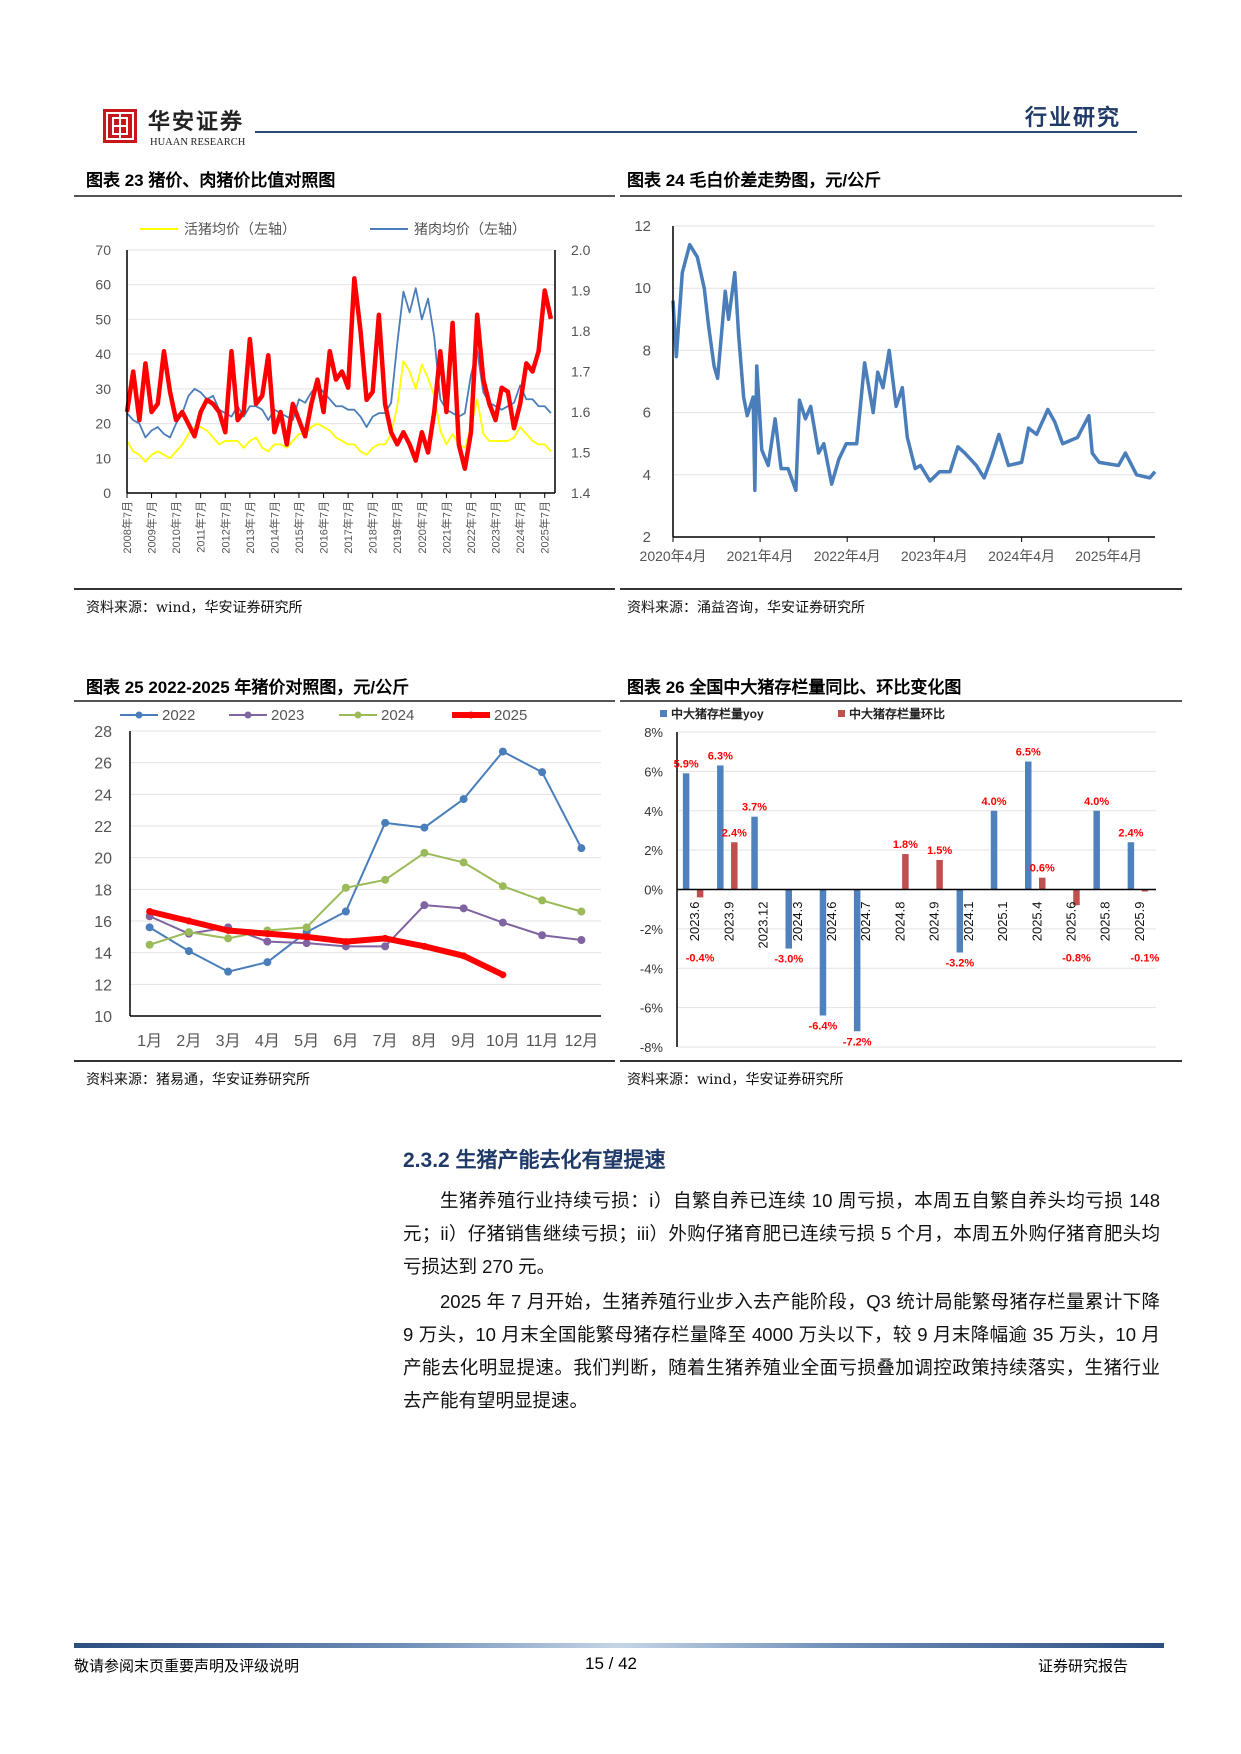 Image resolution: width=1241 pixels, height=1754 pixels. Describe the element at coordinates (534, 1160) in the screenshot. I see `section-heading: 2.3.2 生猪产能去化有望提速` at that location.